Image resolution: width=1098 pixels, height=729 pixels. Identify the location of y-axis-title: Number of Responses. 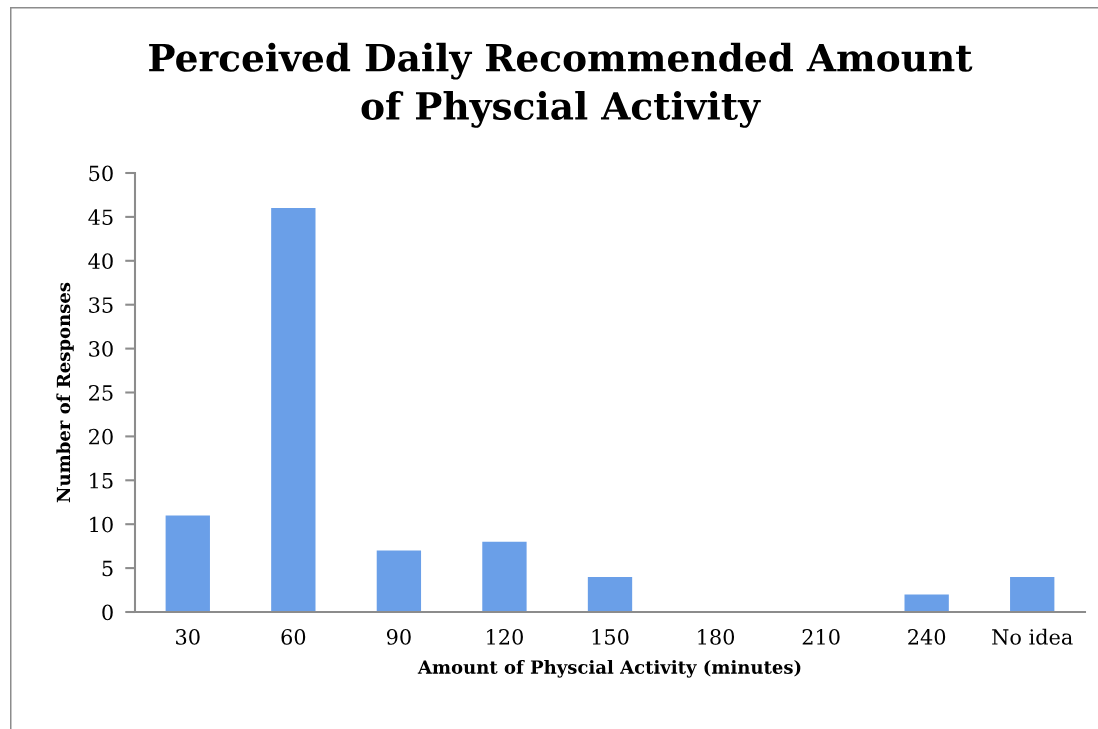
(65, 392).